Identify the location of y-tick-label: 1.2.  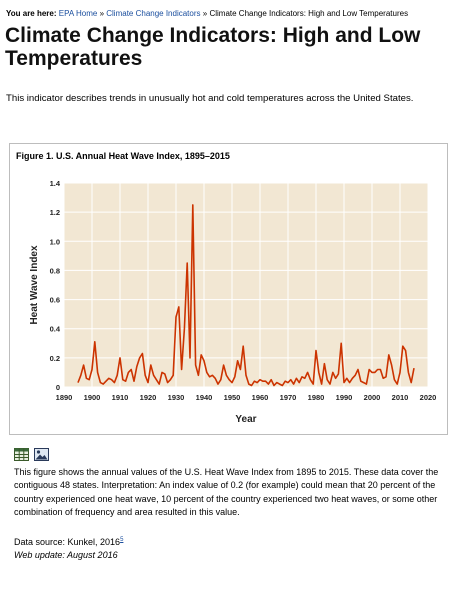
(55, 212).